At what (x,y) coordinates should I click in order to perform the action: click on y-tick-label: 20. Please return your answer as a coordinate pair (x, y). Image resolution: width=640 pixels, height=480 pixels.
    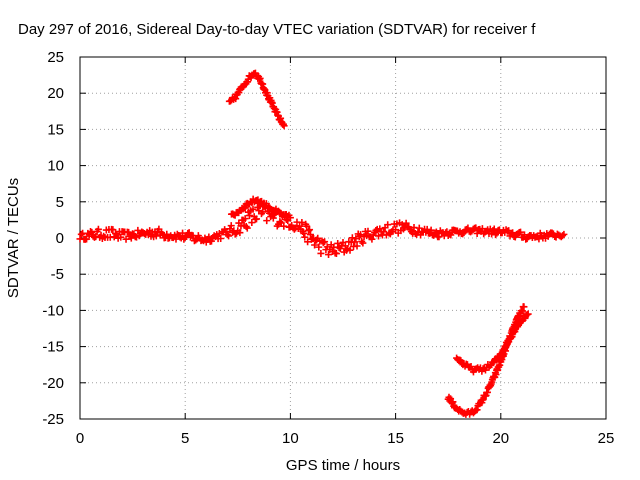
    Looking at the image, I should click on (55, 93).